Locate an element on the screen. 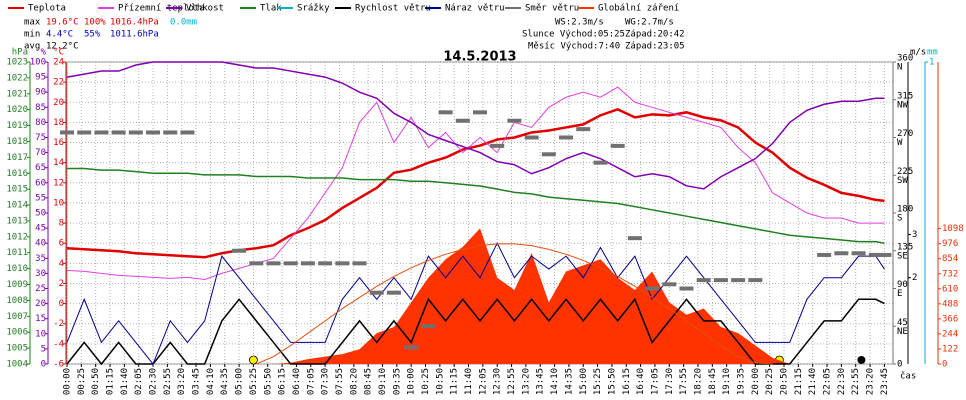  y-tick-label: -6 is located at coordinates (58, 365).